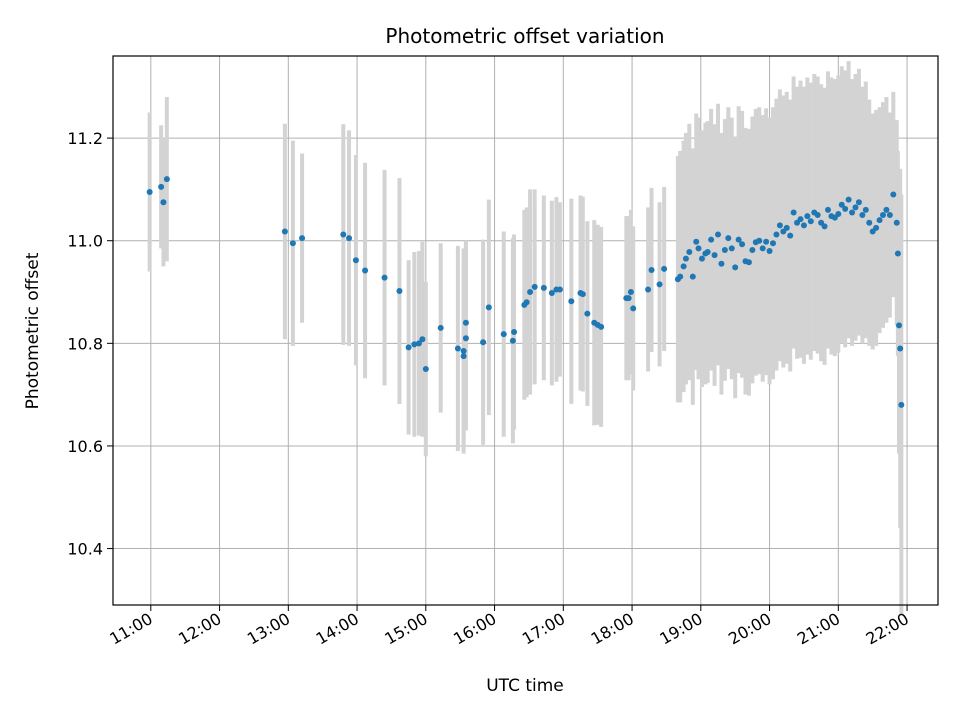 This screenshot has height=720, width=960. I want to click on y-tick-label: 11.0, so click(85, 241).